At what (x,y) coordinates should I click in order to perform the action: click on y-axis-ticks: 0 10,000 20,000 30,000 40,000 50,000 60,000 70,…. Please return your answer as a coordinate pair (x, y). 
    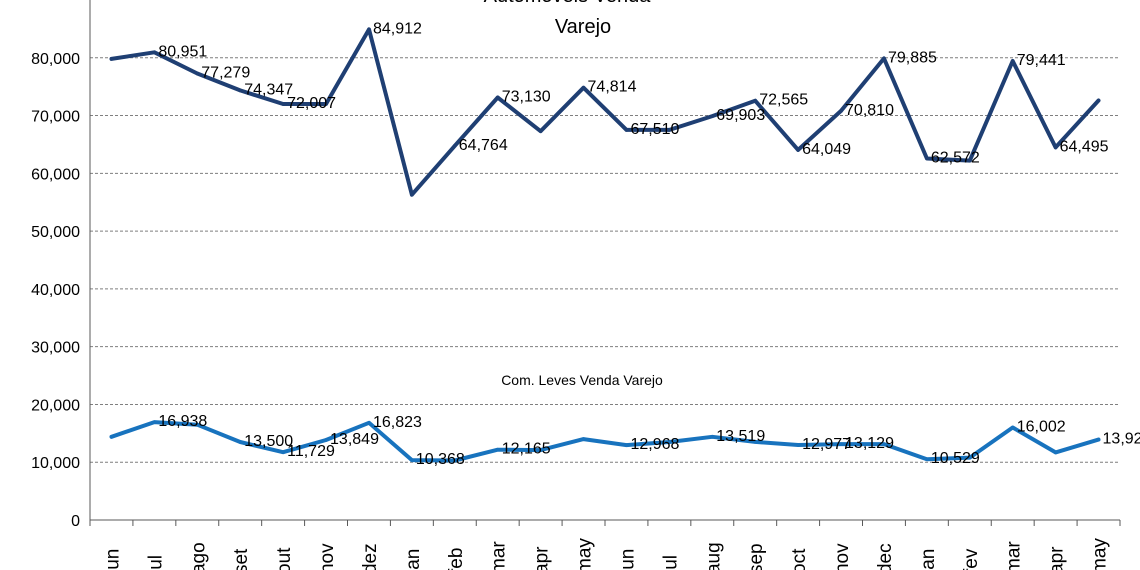
    Looking at the image, I should click on (55, 290).